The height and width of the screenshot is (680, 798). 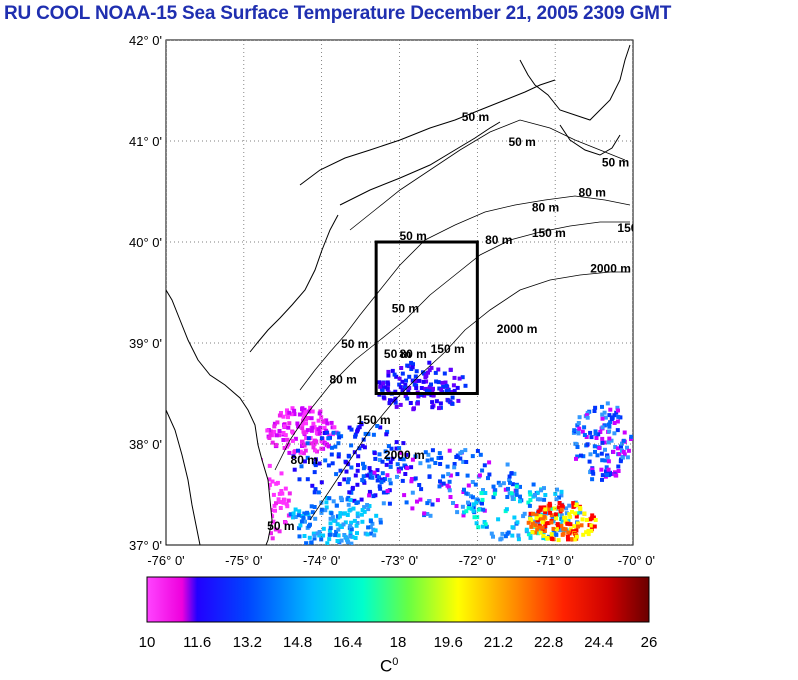 I want to click on lon-label: -75° 0', so click(x=243, y=560).